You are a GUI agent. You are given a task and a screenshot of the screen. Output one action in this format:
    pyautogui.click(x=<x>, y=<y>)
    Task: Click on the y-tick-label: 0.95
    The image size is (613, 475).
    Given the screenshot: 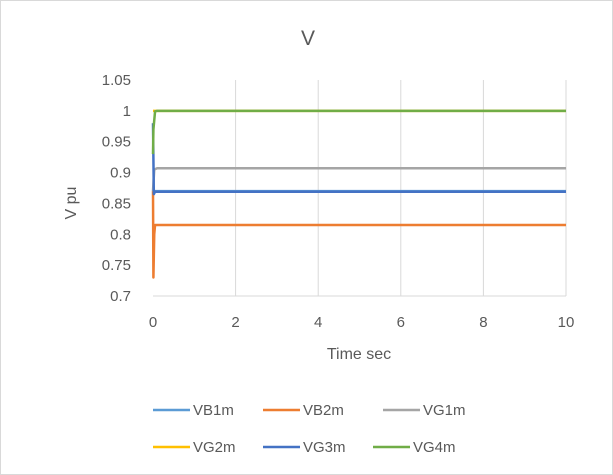 What is the action you would take?
    pyautogui.click(x=116, y=142)
    